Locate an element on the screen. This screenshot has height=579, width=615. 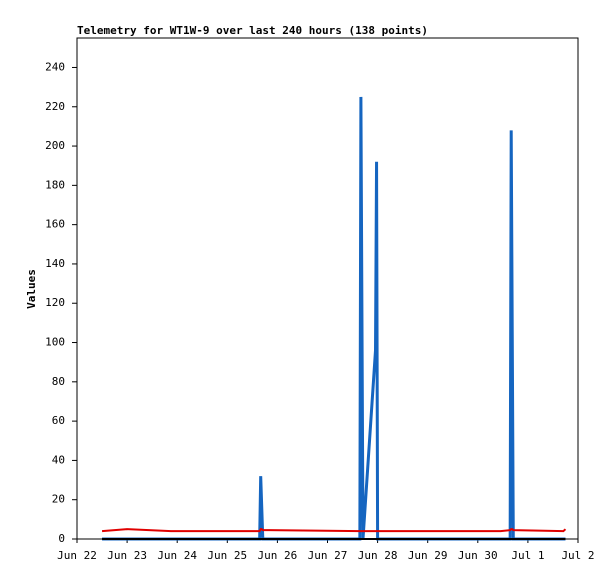
x-tick-label: Jul 1 is located at coordinates (527, 555).